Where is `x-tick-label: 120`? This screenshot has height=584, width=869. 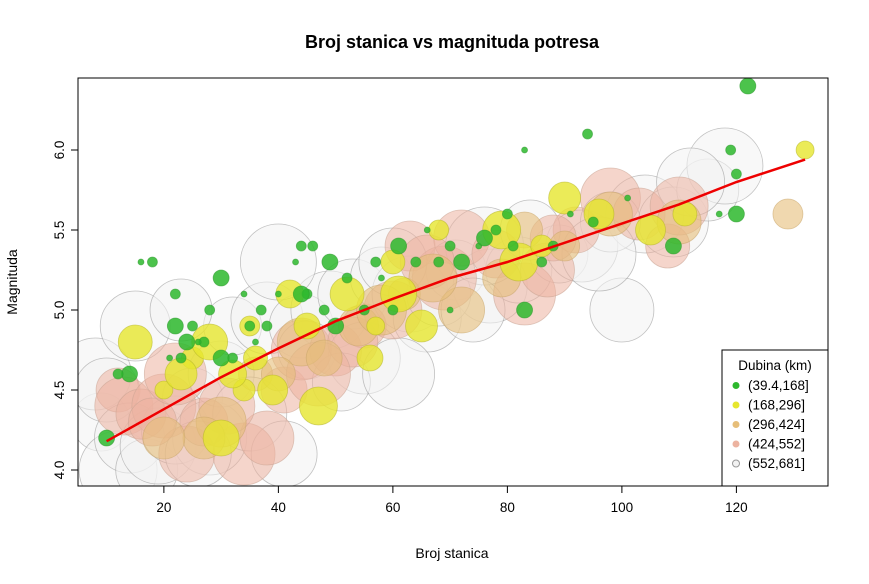 x-tick-label: 120 is located at coordinates (736, 507).